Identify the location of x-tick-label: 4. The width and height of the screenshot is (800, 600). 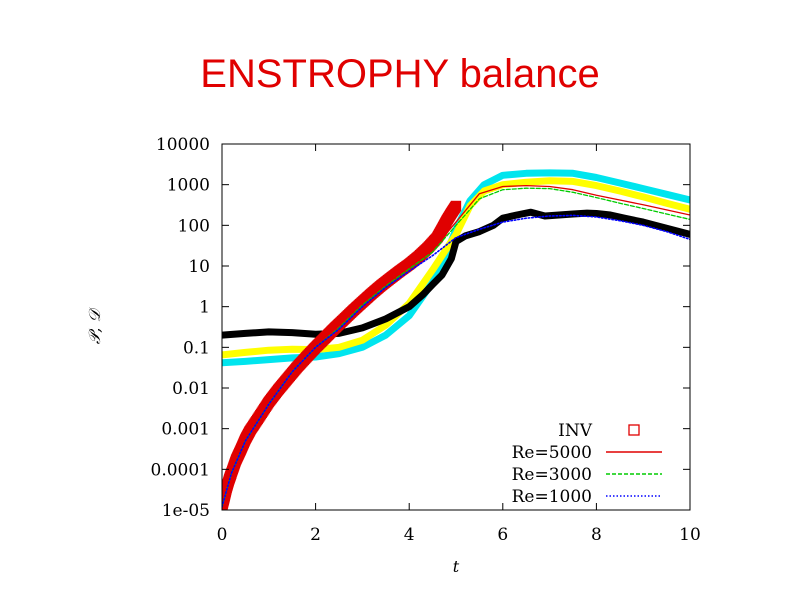
(409, 535).